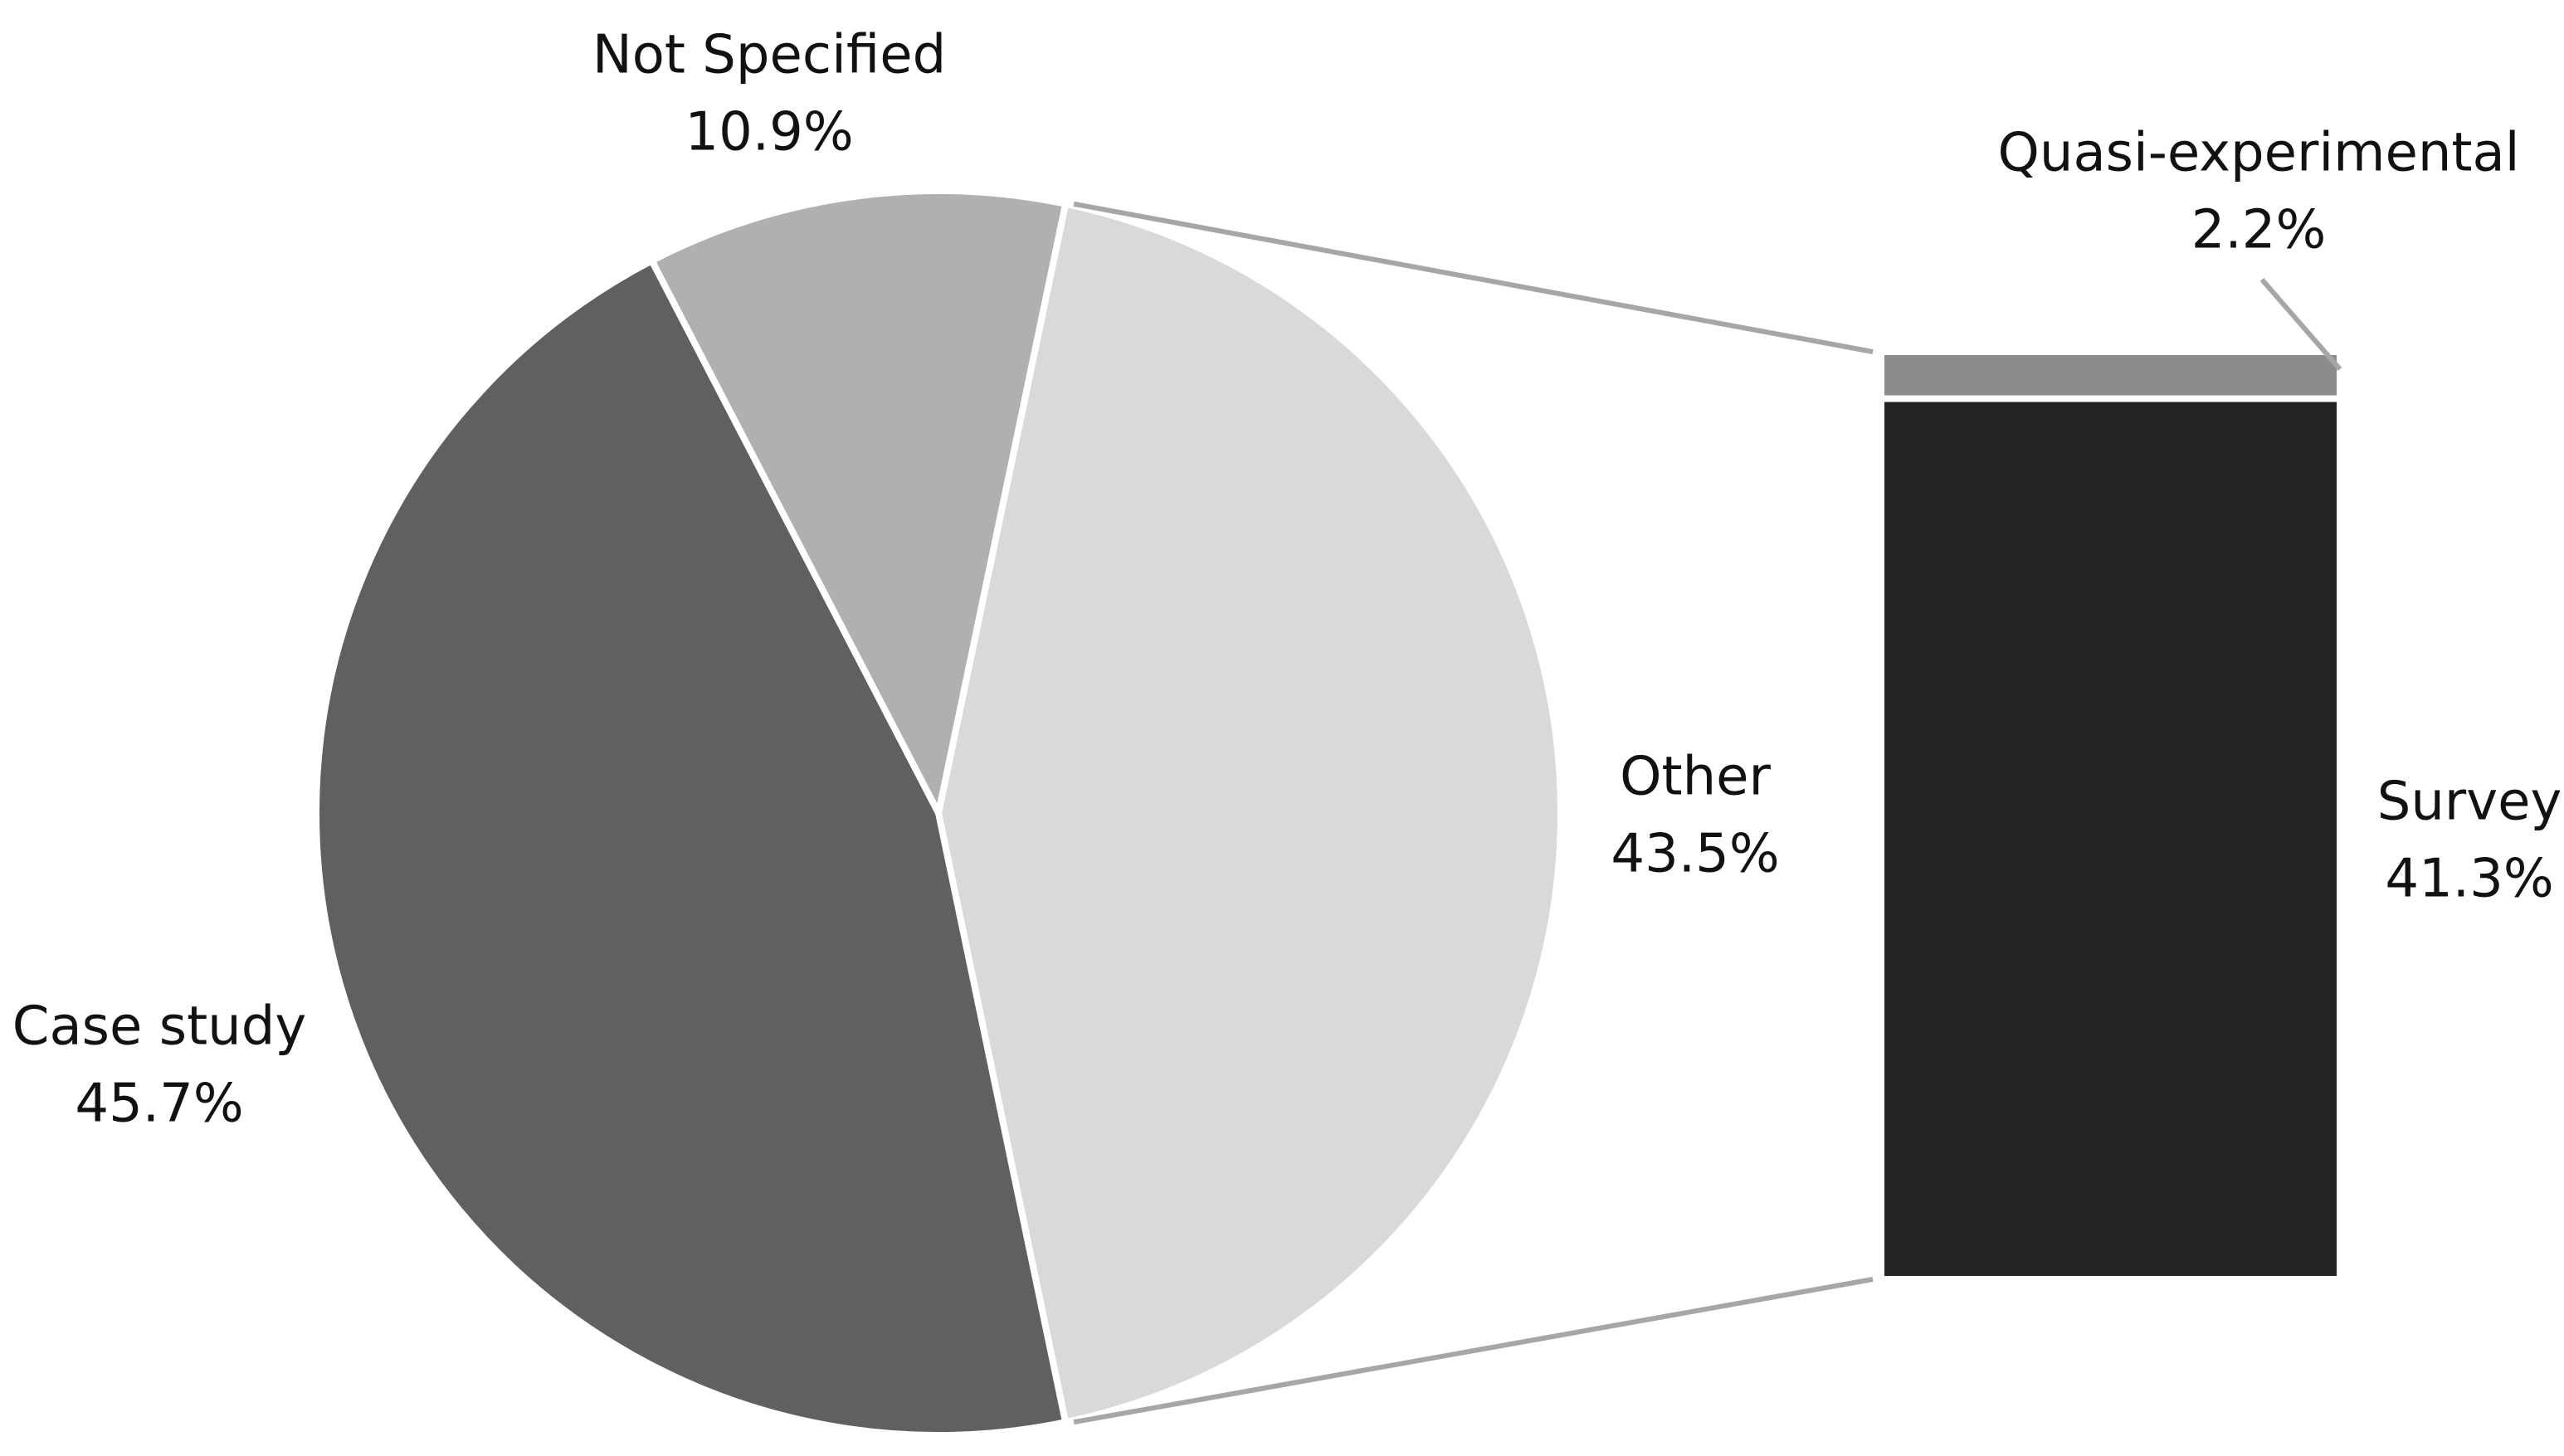 This screenshot has width=2564, height=1456. Describe the element at coordinates (2259, 153) in the screenshot. I see `bar-label: Quasi-experimental` at that location.